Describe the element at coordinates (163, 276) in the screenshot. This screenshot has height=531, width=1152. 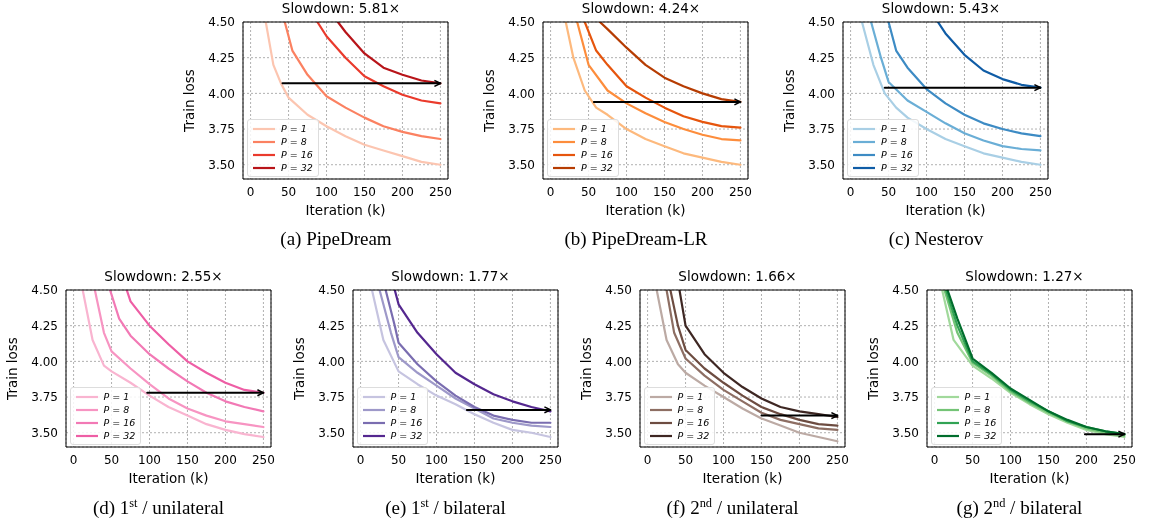
I see `chart-title: Slowdown: 2.55×` at that location.